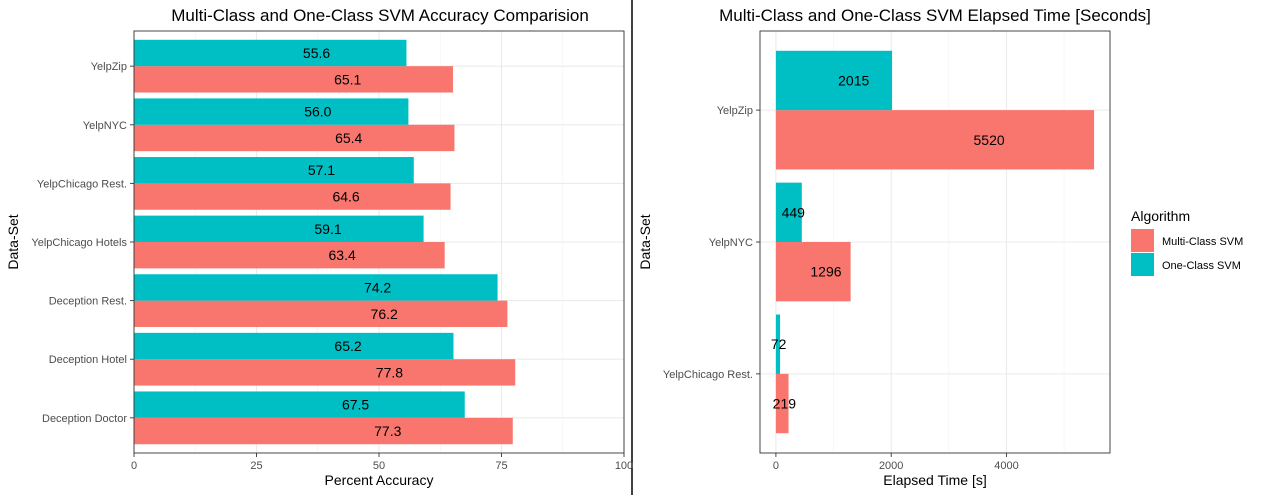 The height and width of the screenshot is (495, 1264). I want to click on accuracy-y-tick-label: Deception Rest., so click(88, 302).